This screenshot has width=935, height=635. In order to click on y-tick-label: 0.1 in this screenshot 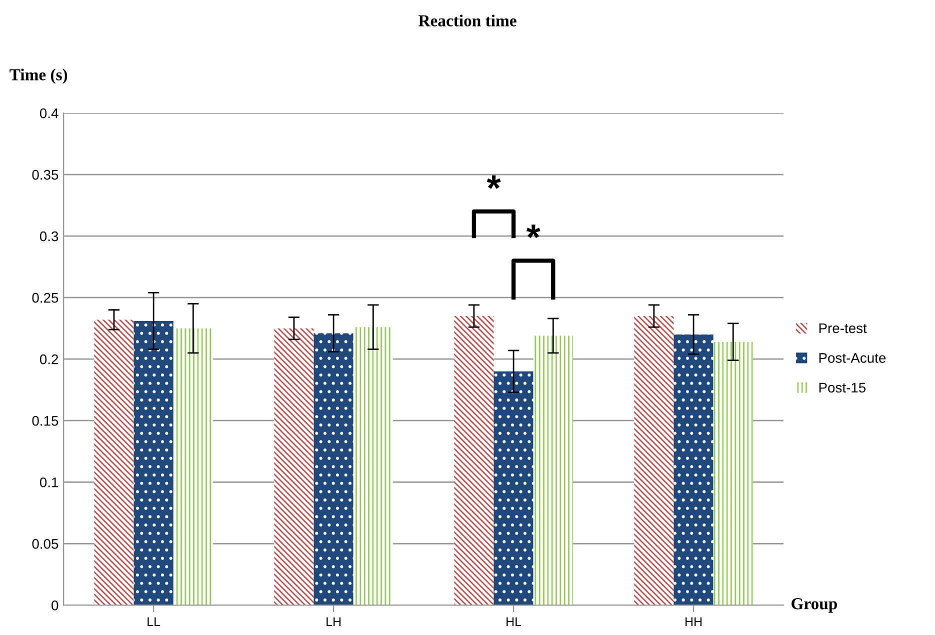, I will do `click(49, 482)`.